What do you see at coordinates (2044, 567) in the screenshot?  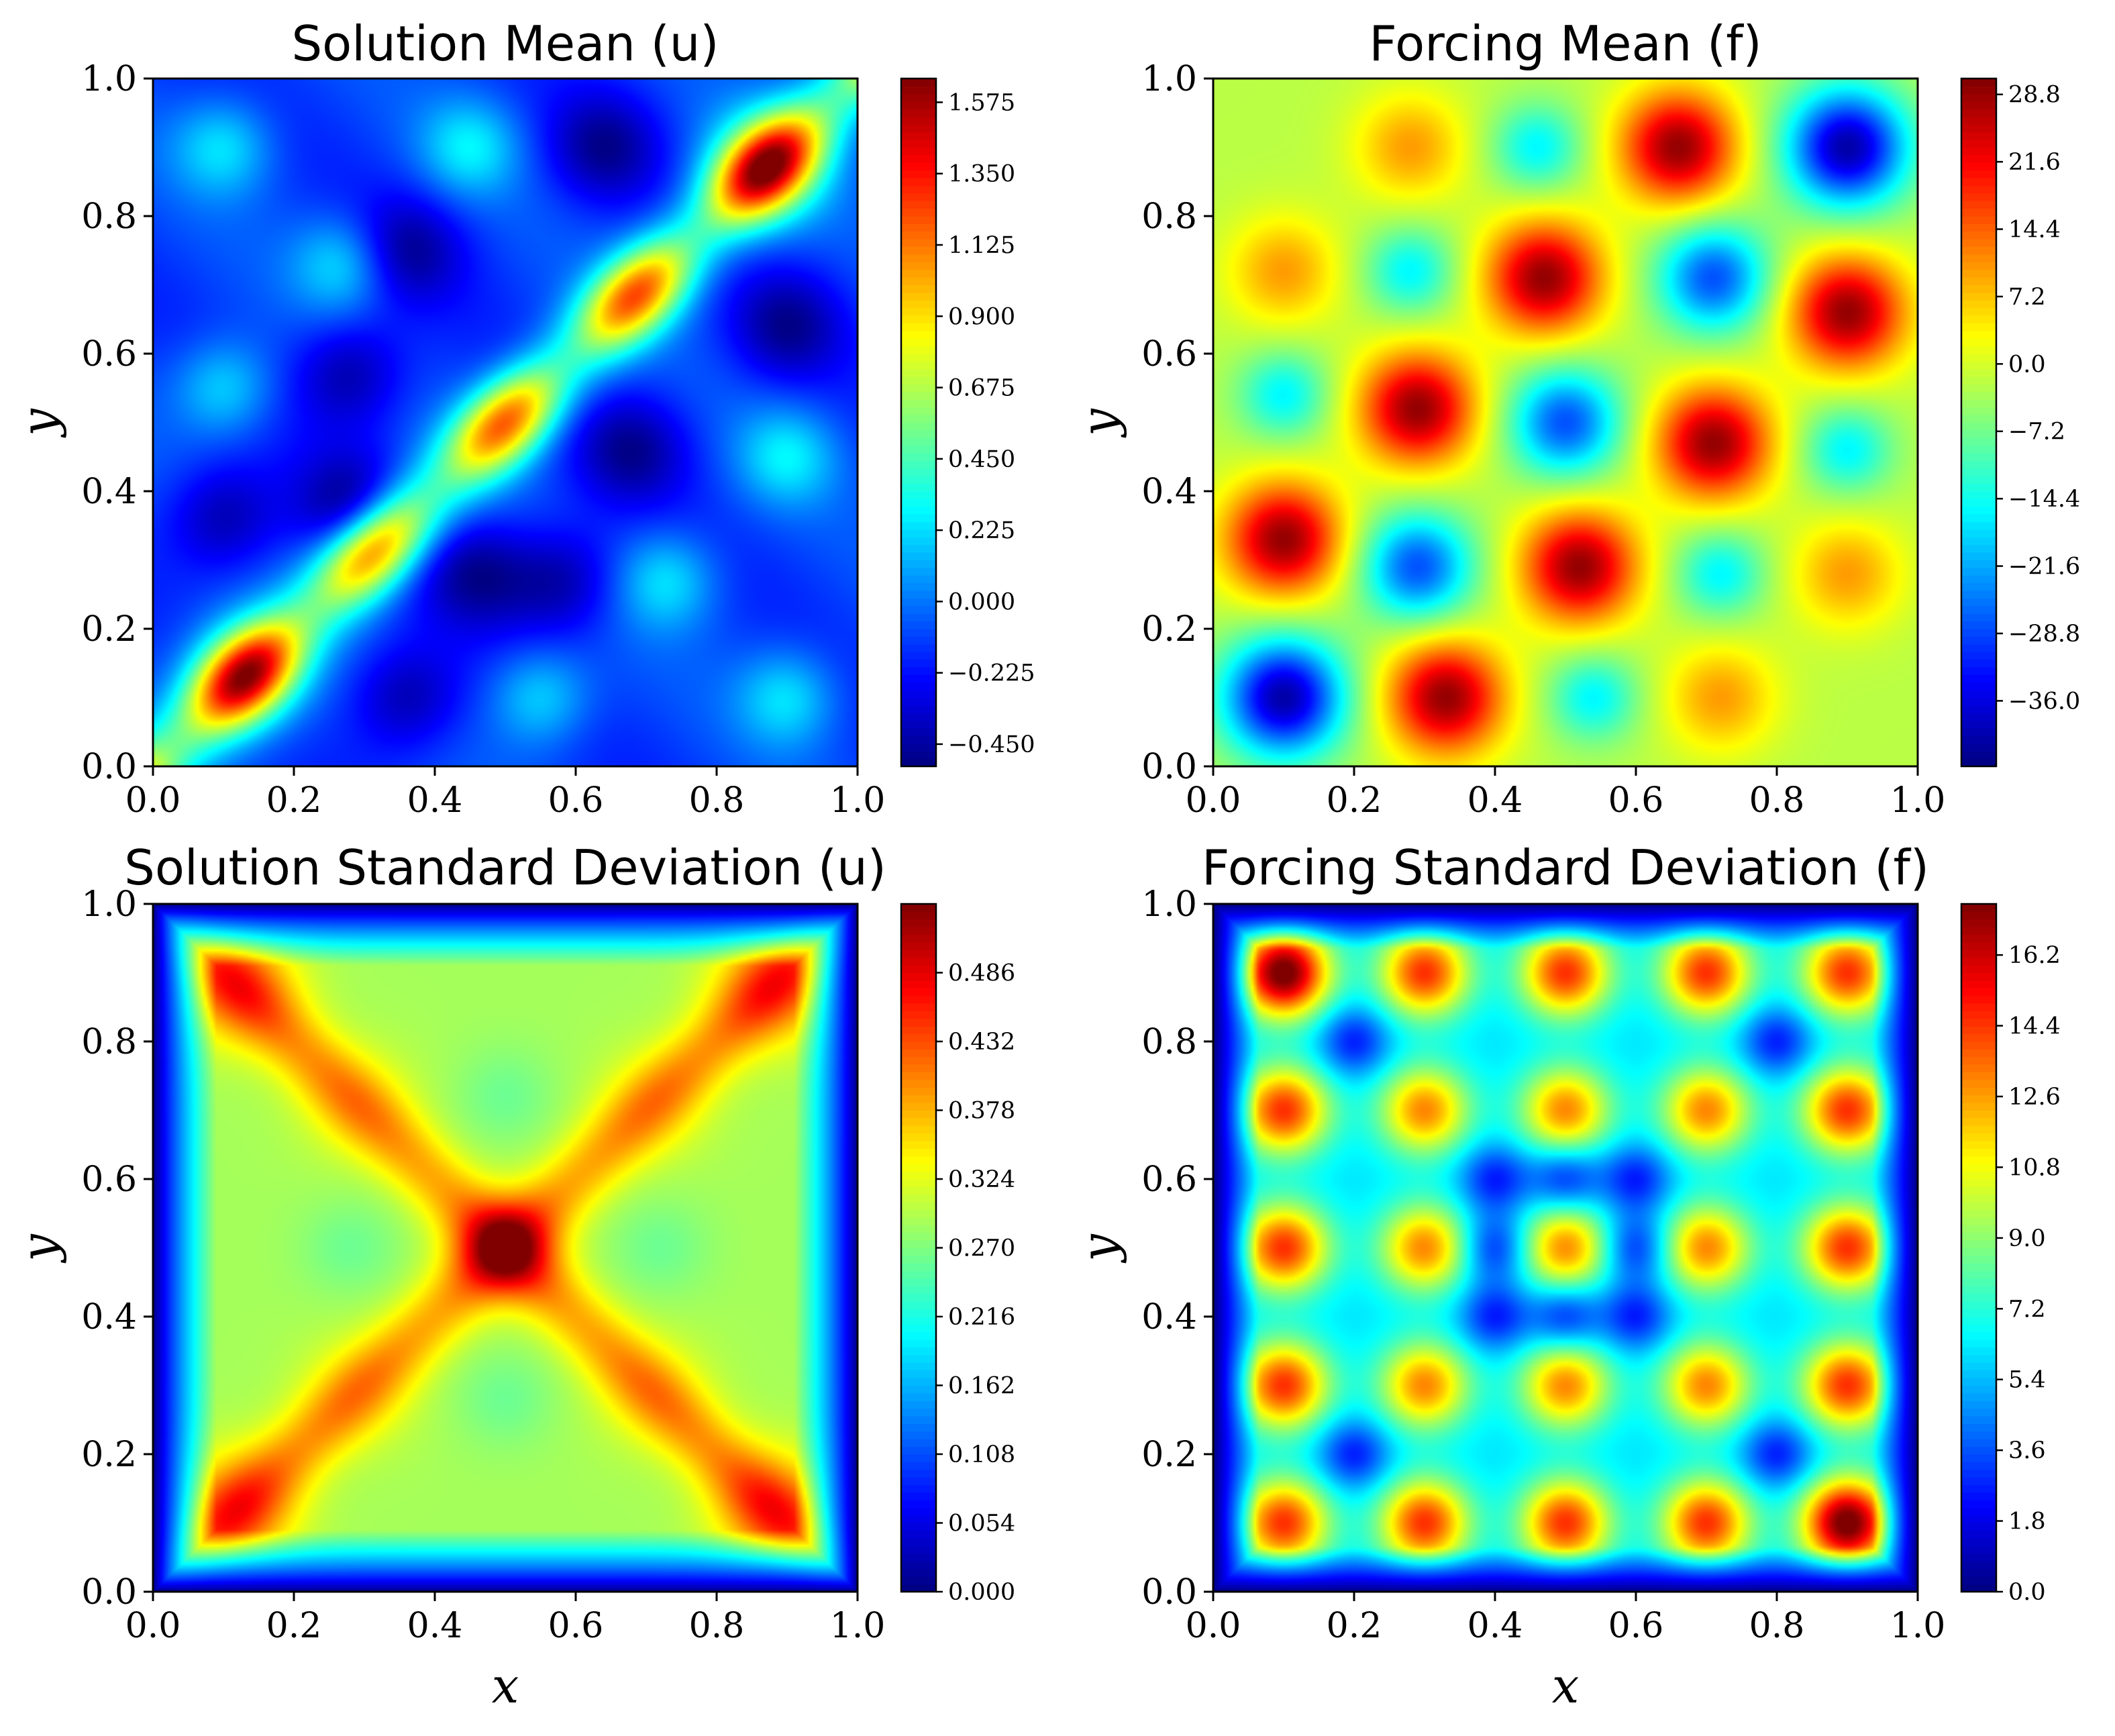 I see `colorbar-tick-label: −21.6` at bounding box center [2044, 567].